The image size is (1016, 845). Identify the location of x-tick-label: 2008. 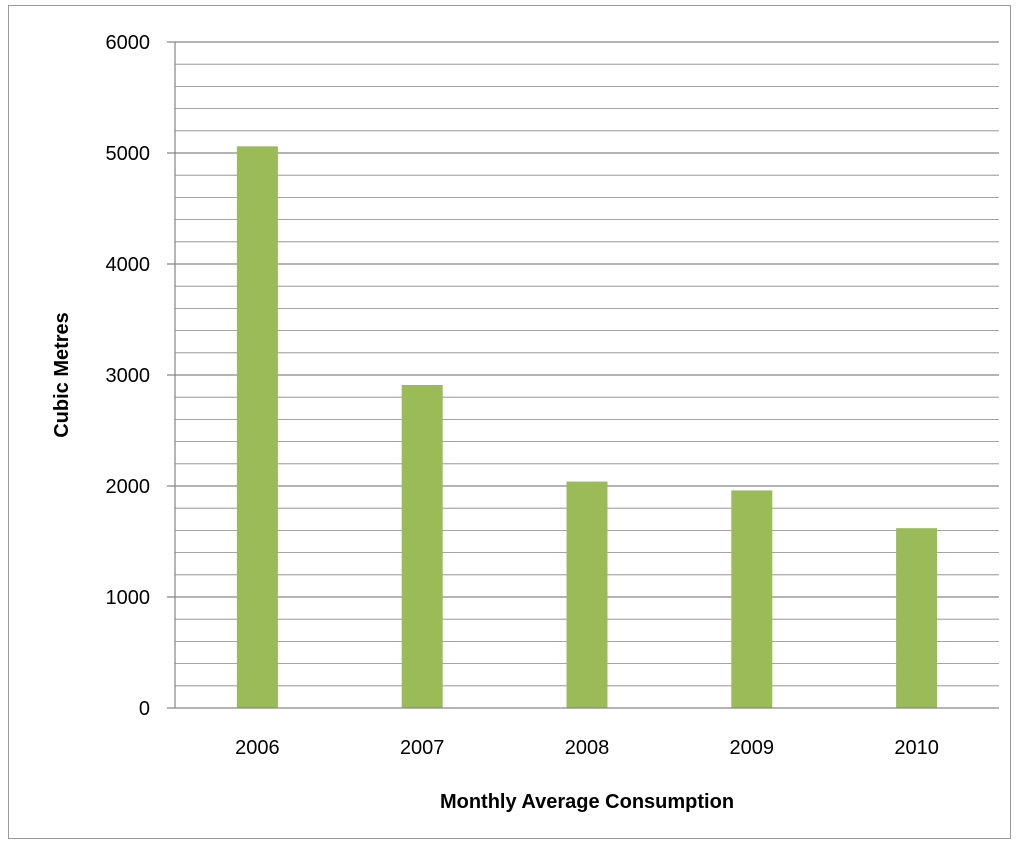
(587, 748).